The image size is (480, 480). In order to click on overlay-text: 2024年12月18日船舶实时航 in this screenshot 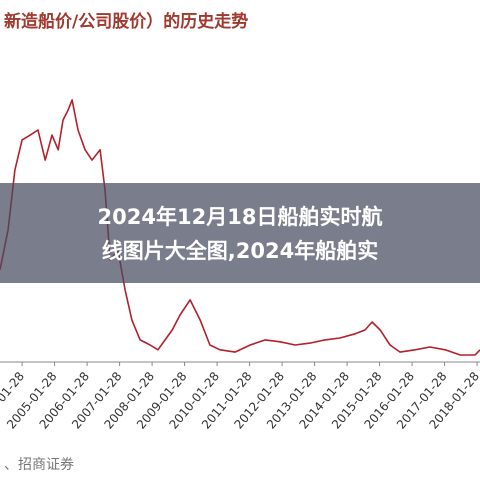, I will do `click(240, 217)`.